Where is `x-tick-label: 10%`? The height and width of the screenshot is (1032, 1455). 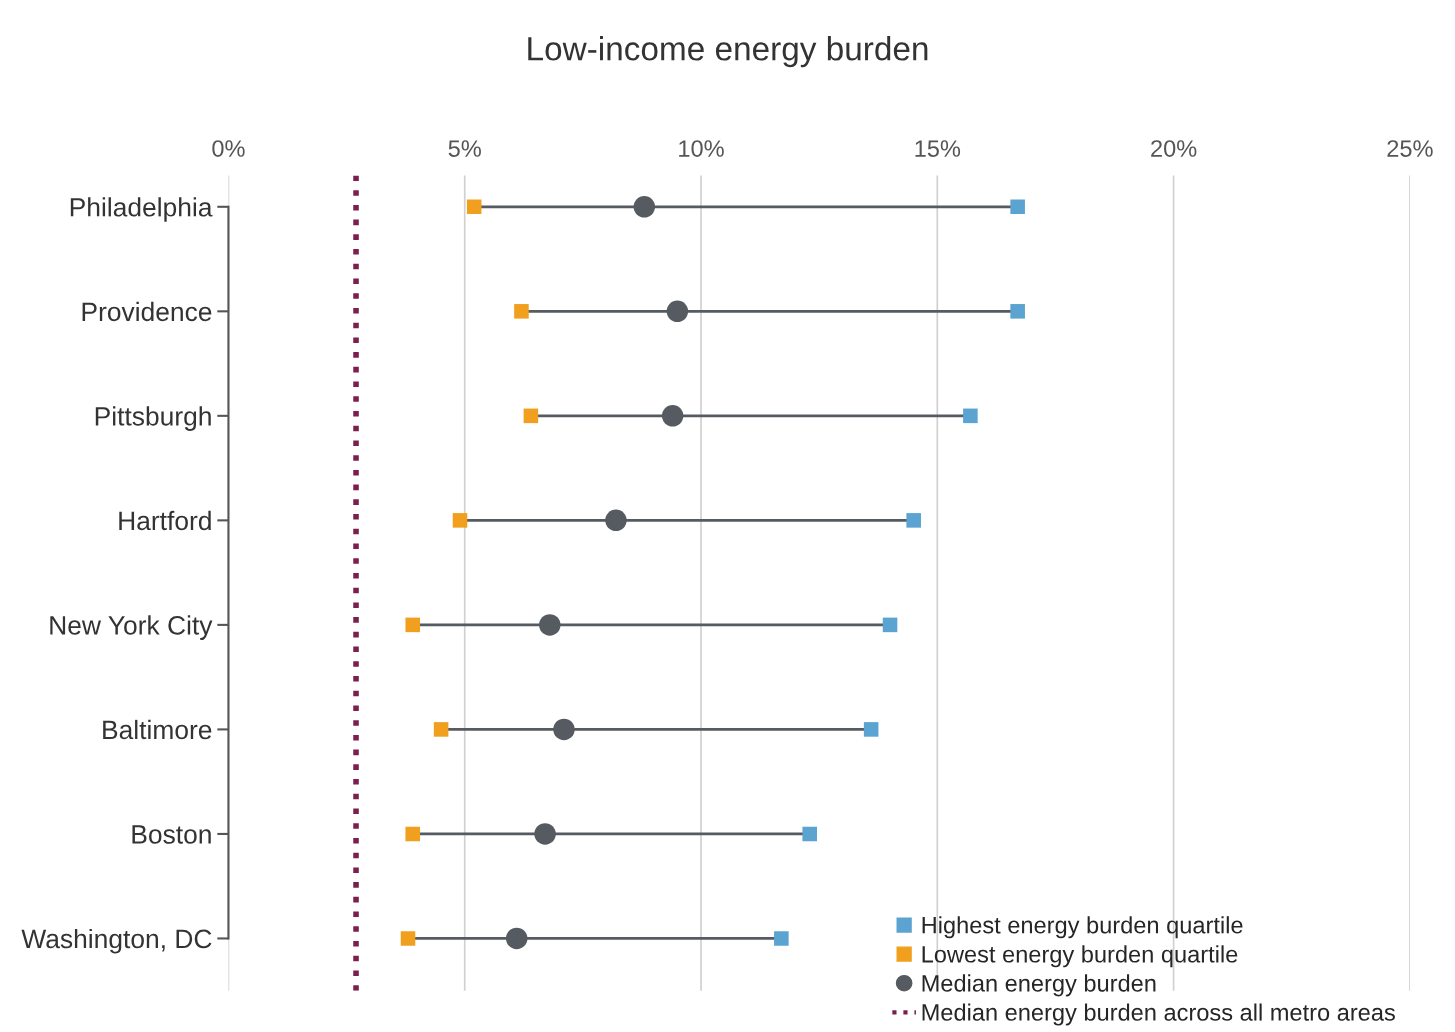
x-tick-label: 10% is located at coordinates (701, 148).